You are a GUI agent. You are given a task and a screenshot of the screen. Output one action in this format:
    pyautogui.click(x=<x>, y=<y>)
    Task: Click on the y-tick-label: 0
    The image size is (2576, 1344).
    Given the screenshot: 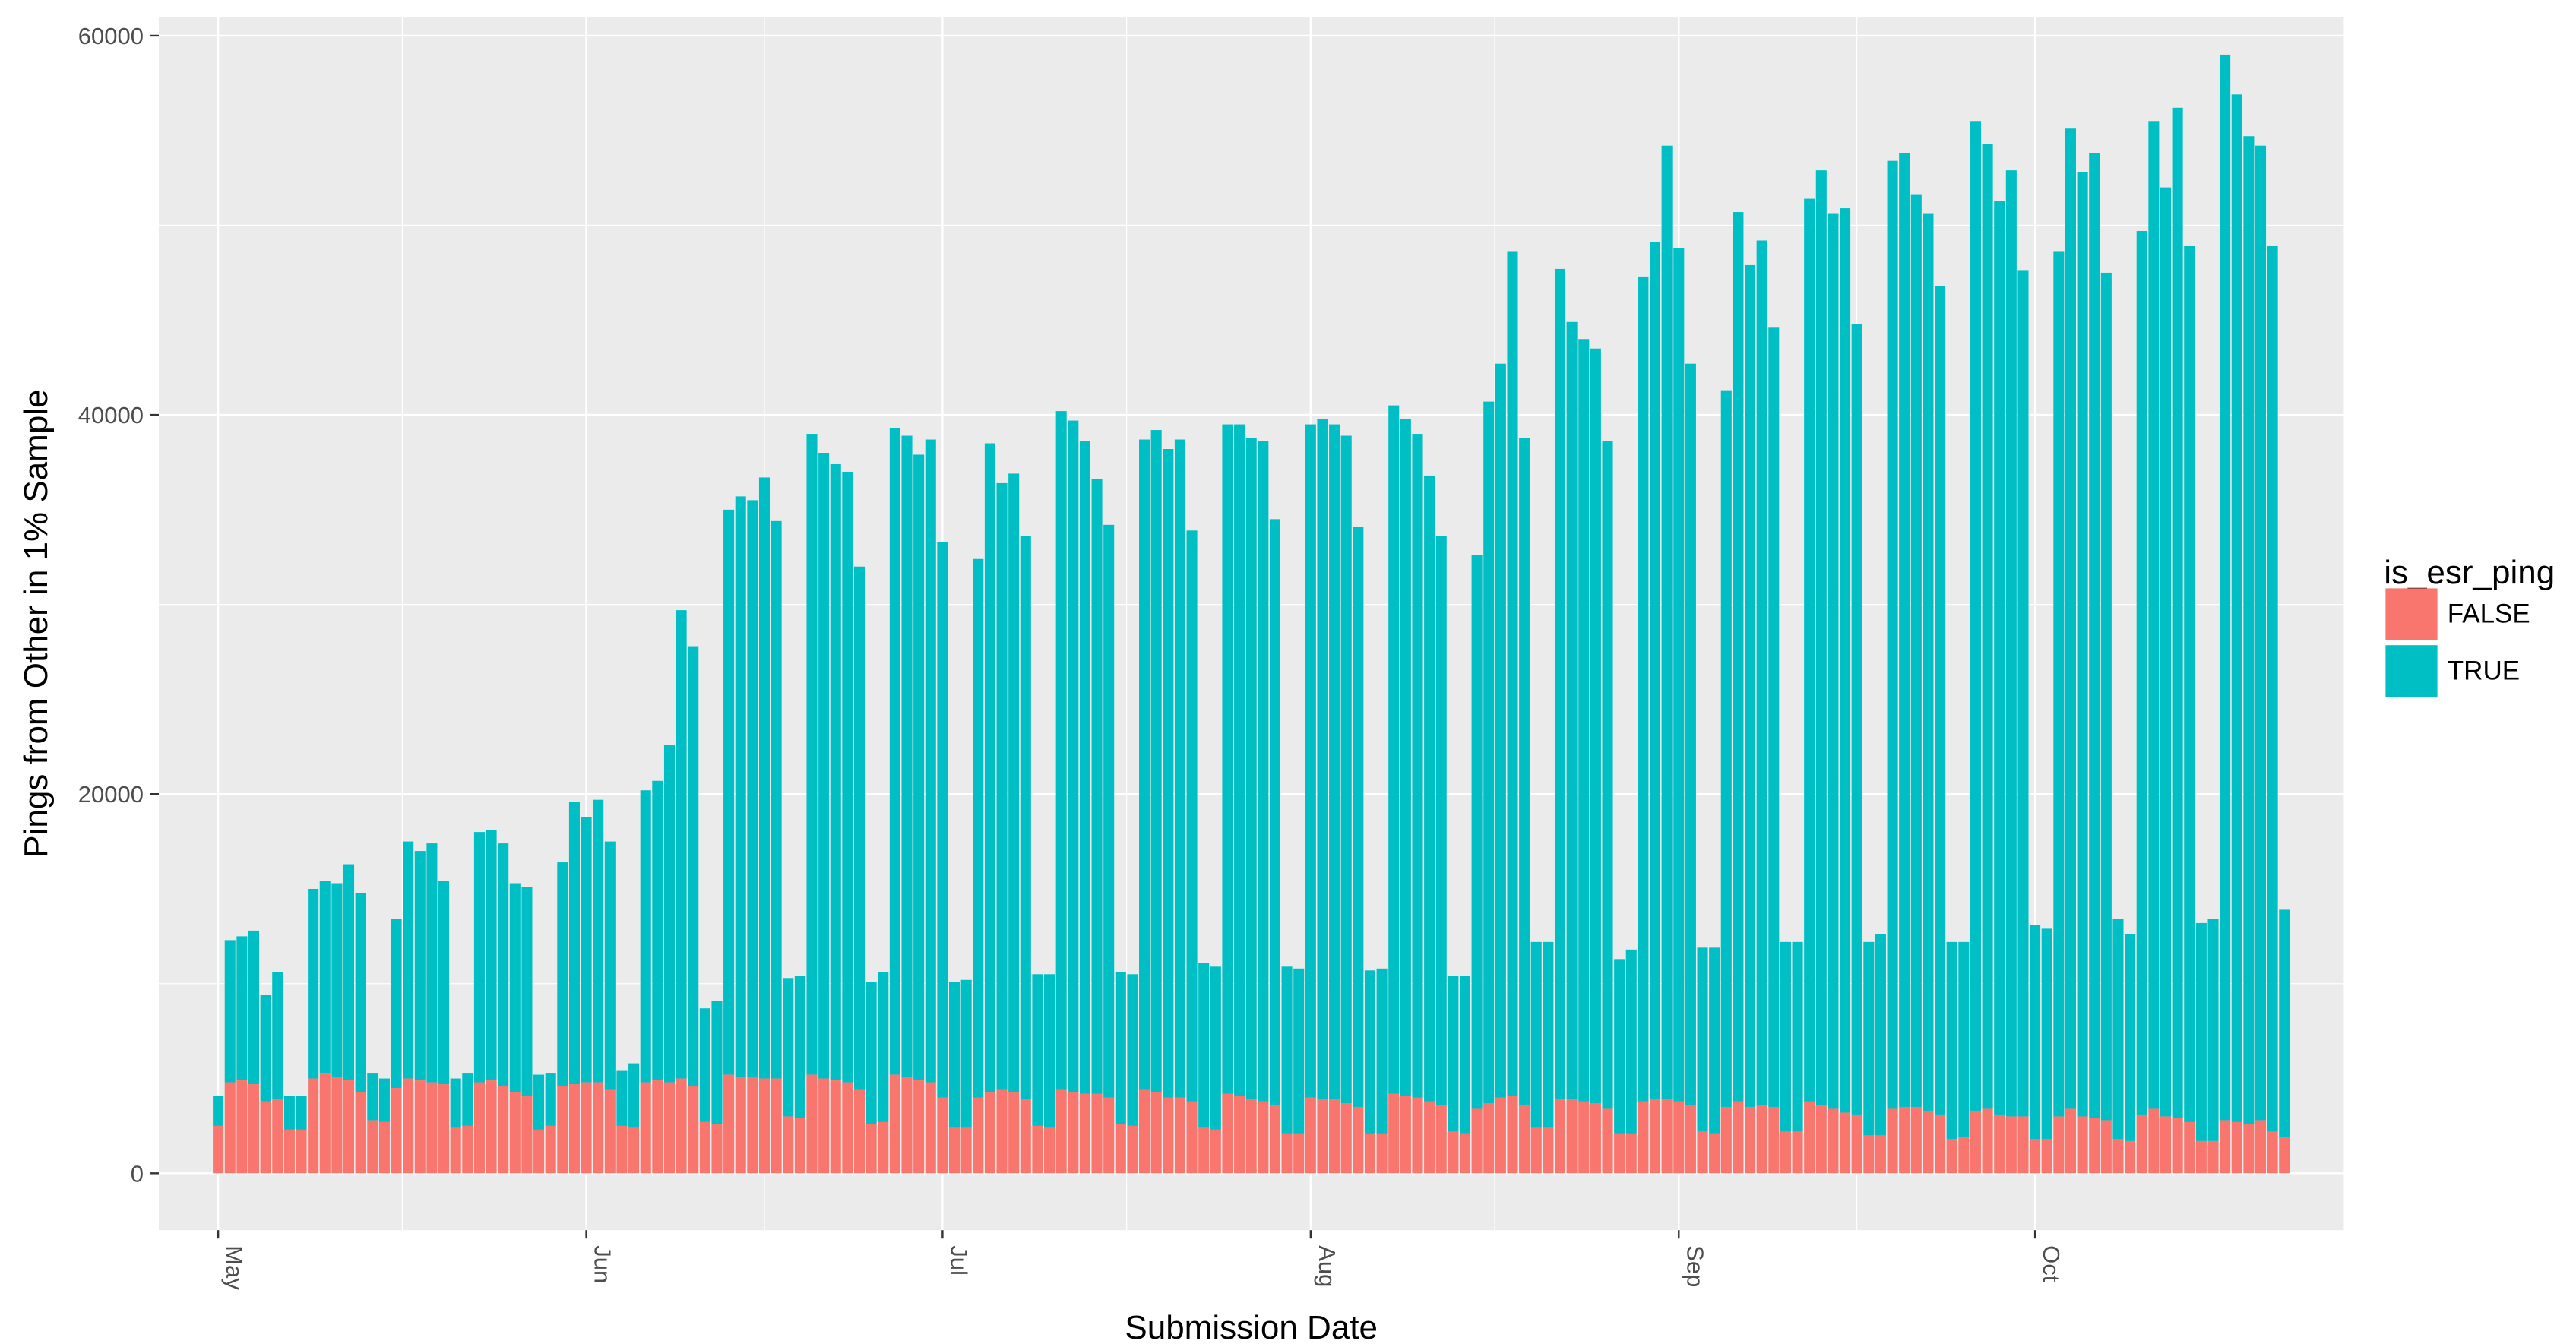 What is the action you would take?
    pyautogui.click(x=137, y=1173)
    